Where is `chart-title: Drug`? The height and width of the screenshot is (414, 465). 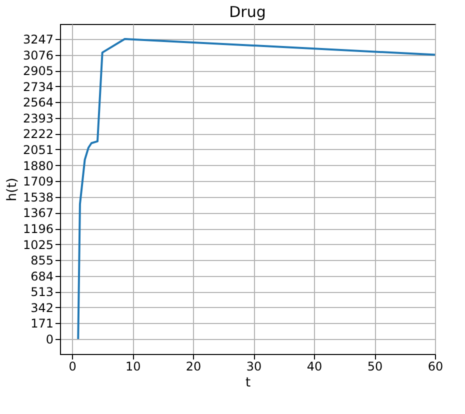 chart-title: Drug is located at coordinates (247, 12).